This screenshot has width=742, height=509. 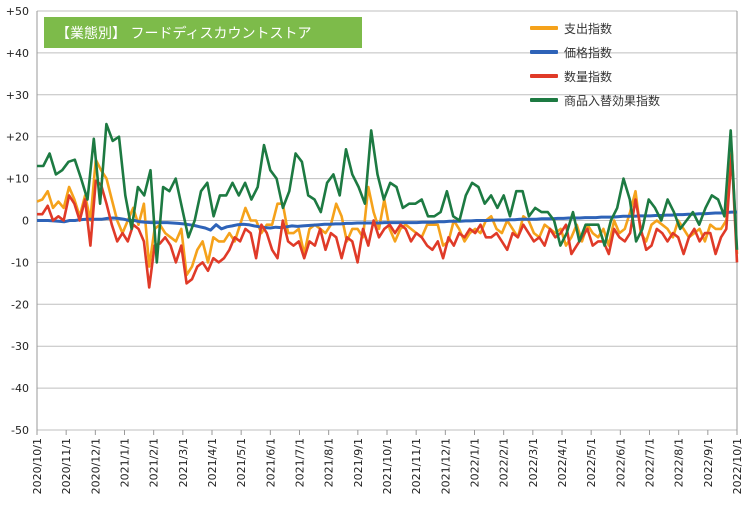 What do you see at coordinates (17, 11) in the screenshot?
I see `y-tick-label: +50` at bounding box center [17, 11].